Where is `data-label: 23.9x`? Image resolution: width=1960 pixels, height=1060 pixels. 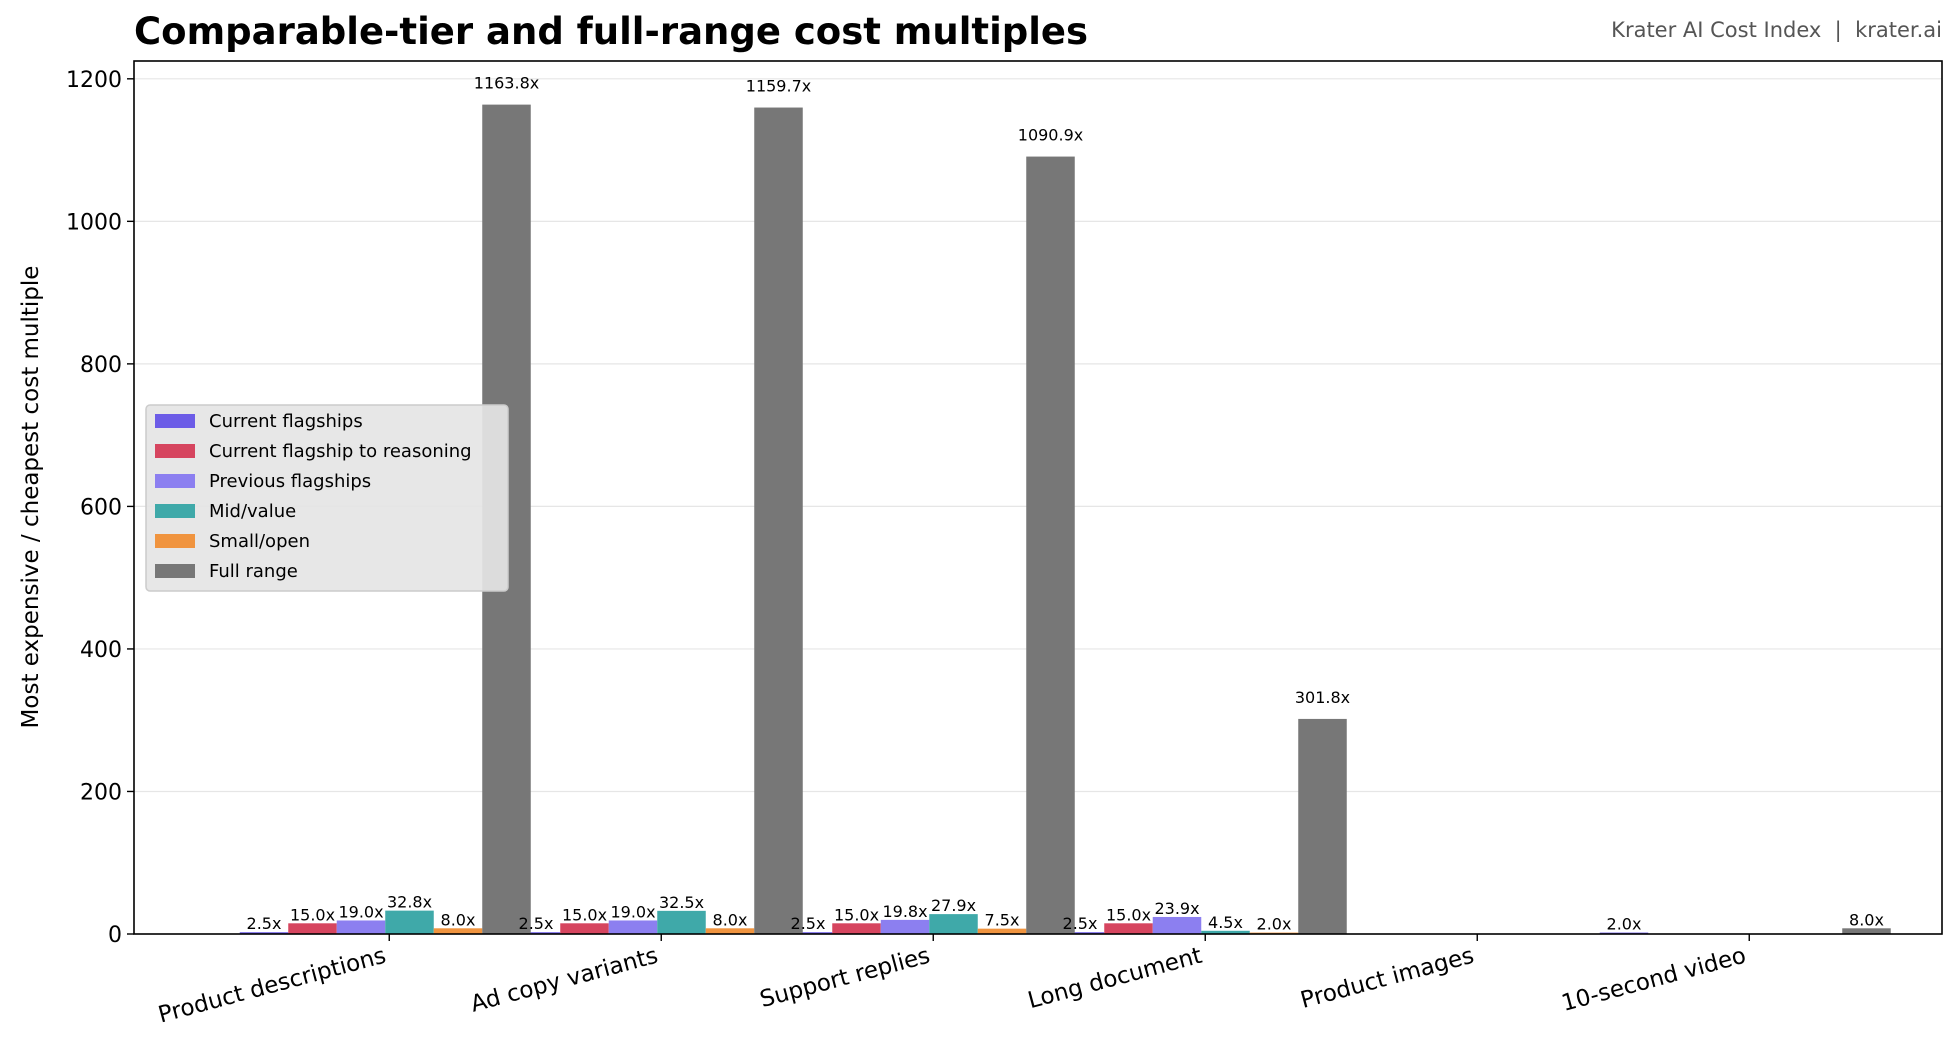
data-label: 23.9x is located at coordinates (1176, 908).